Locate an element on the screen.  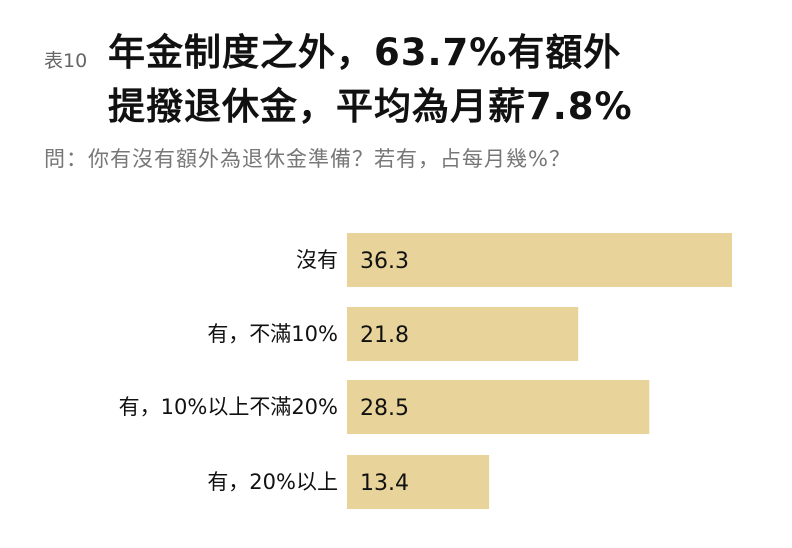
category-label: 有，不滿10% is located at coordinates (272, 334).